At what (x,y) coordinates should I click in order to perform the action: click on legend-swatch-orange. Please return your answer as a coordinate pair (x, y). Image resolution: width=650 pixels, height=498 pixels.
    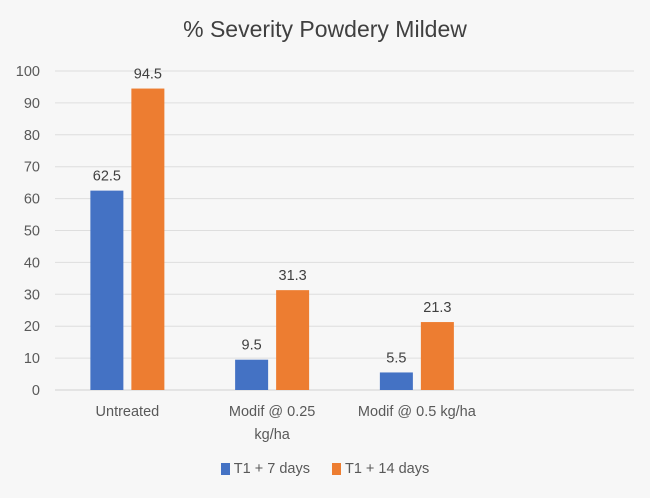
    Looking at the image, I should click on (336, 469).